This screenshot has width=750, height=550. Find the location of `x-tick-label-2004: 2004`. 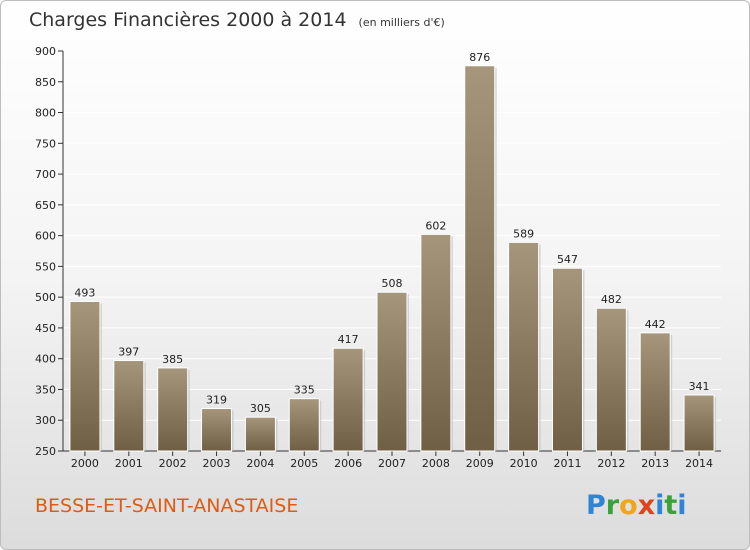

x-tick-label-2004: 2004 is located at coordinates (260, 463).